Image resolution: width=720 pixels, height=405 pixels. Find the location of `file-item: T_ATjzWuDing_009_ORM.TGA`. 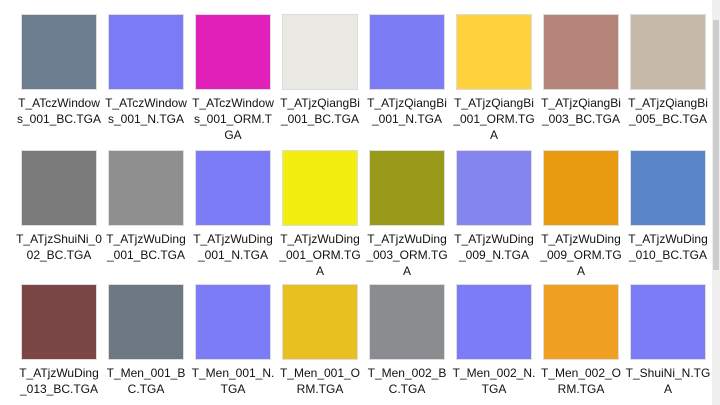

file-item: T_ATjzWuDing_009_ORM.TGA is located at coordinates (581, 215).